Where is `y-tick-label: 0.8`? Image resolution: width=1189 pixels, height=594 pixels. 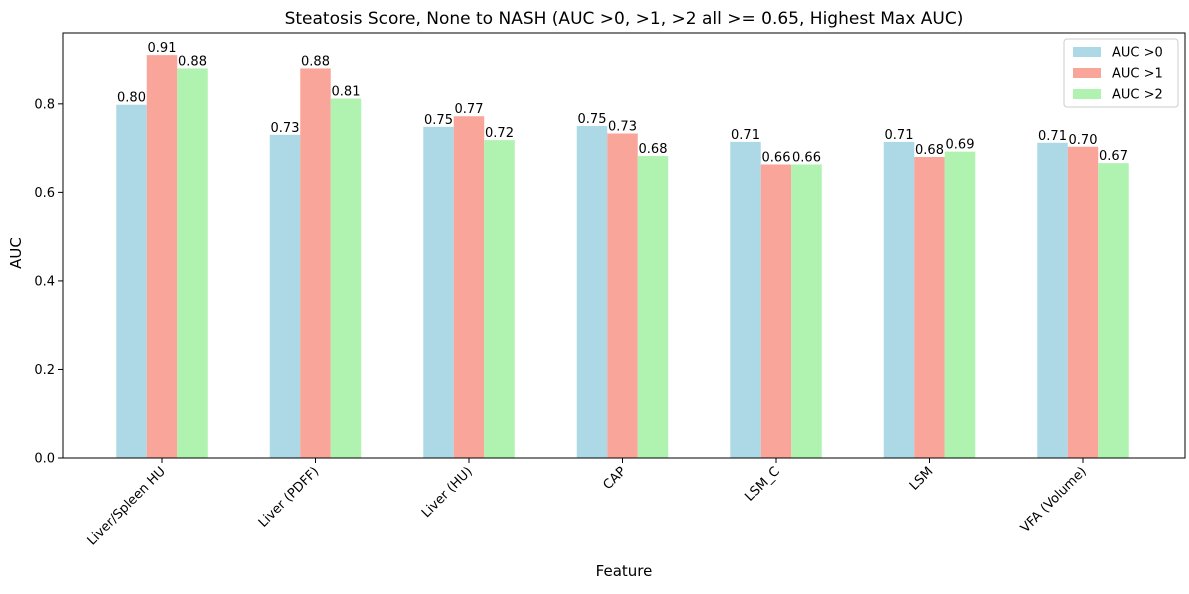 y-tick-label: 0.8 is located at coordinates (44, 104).